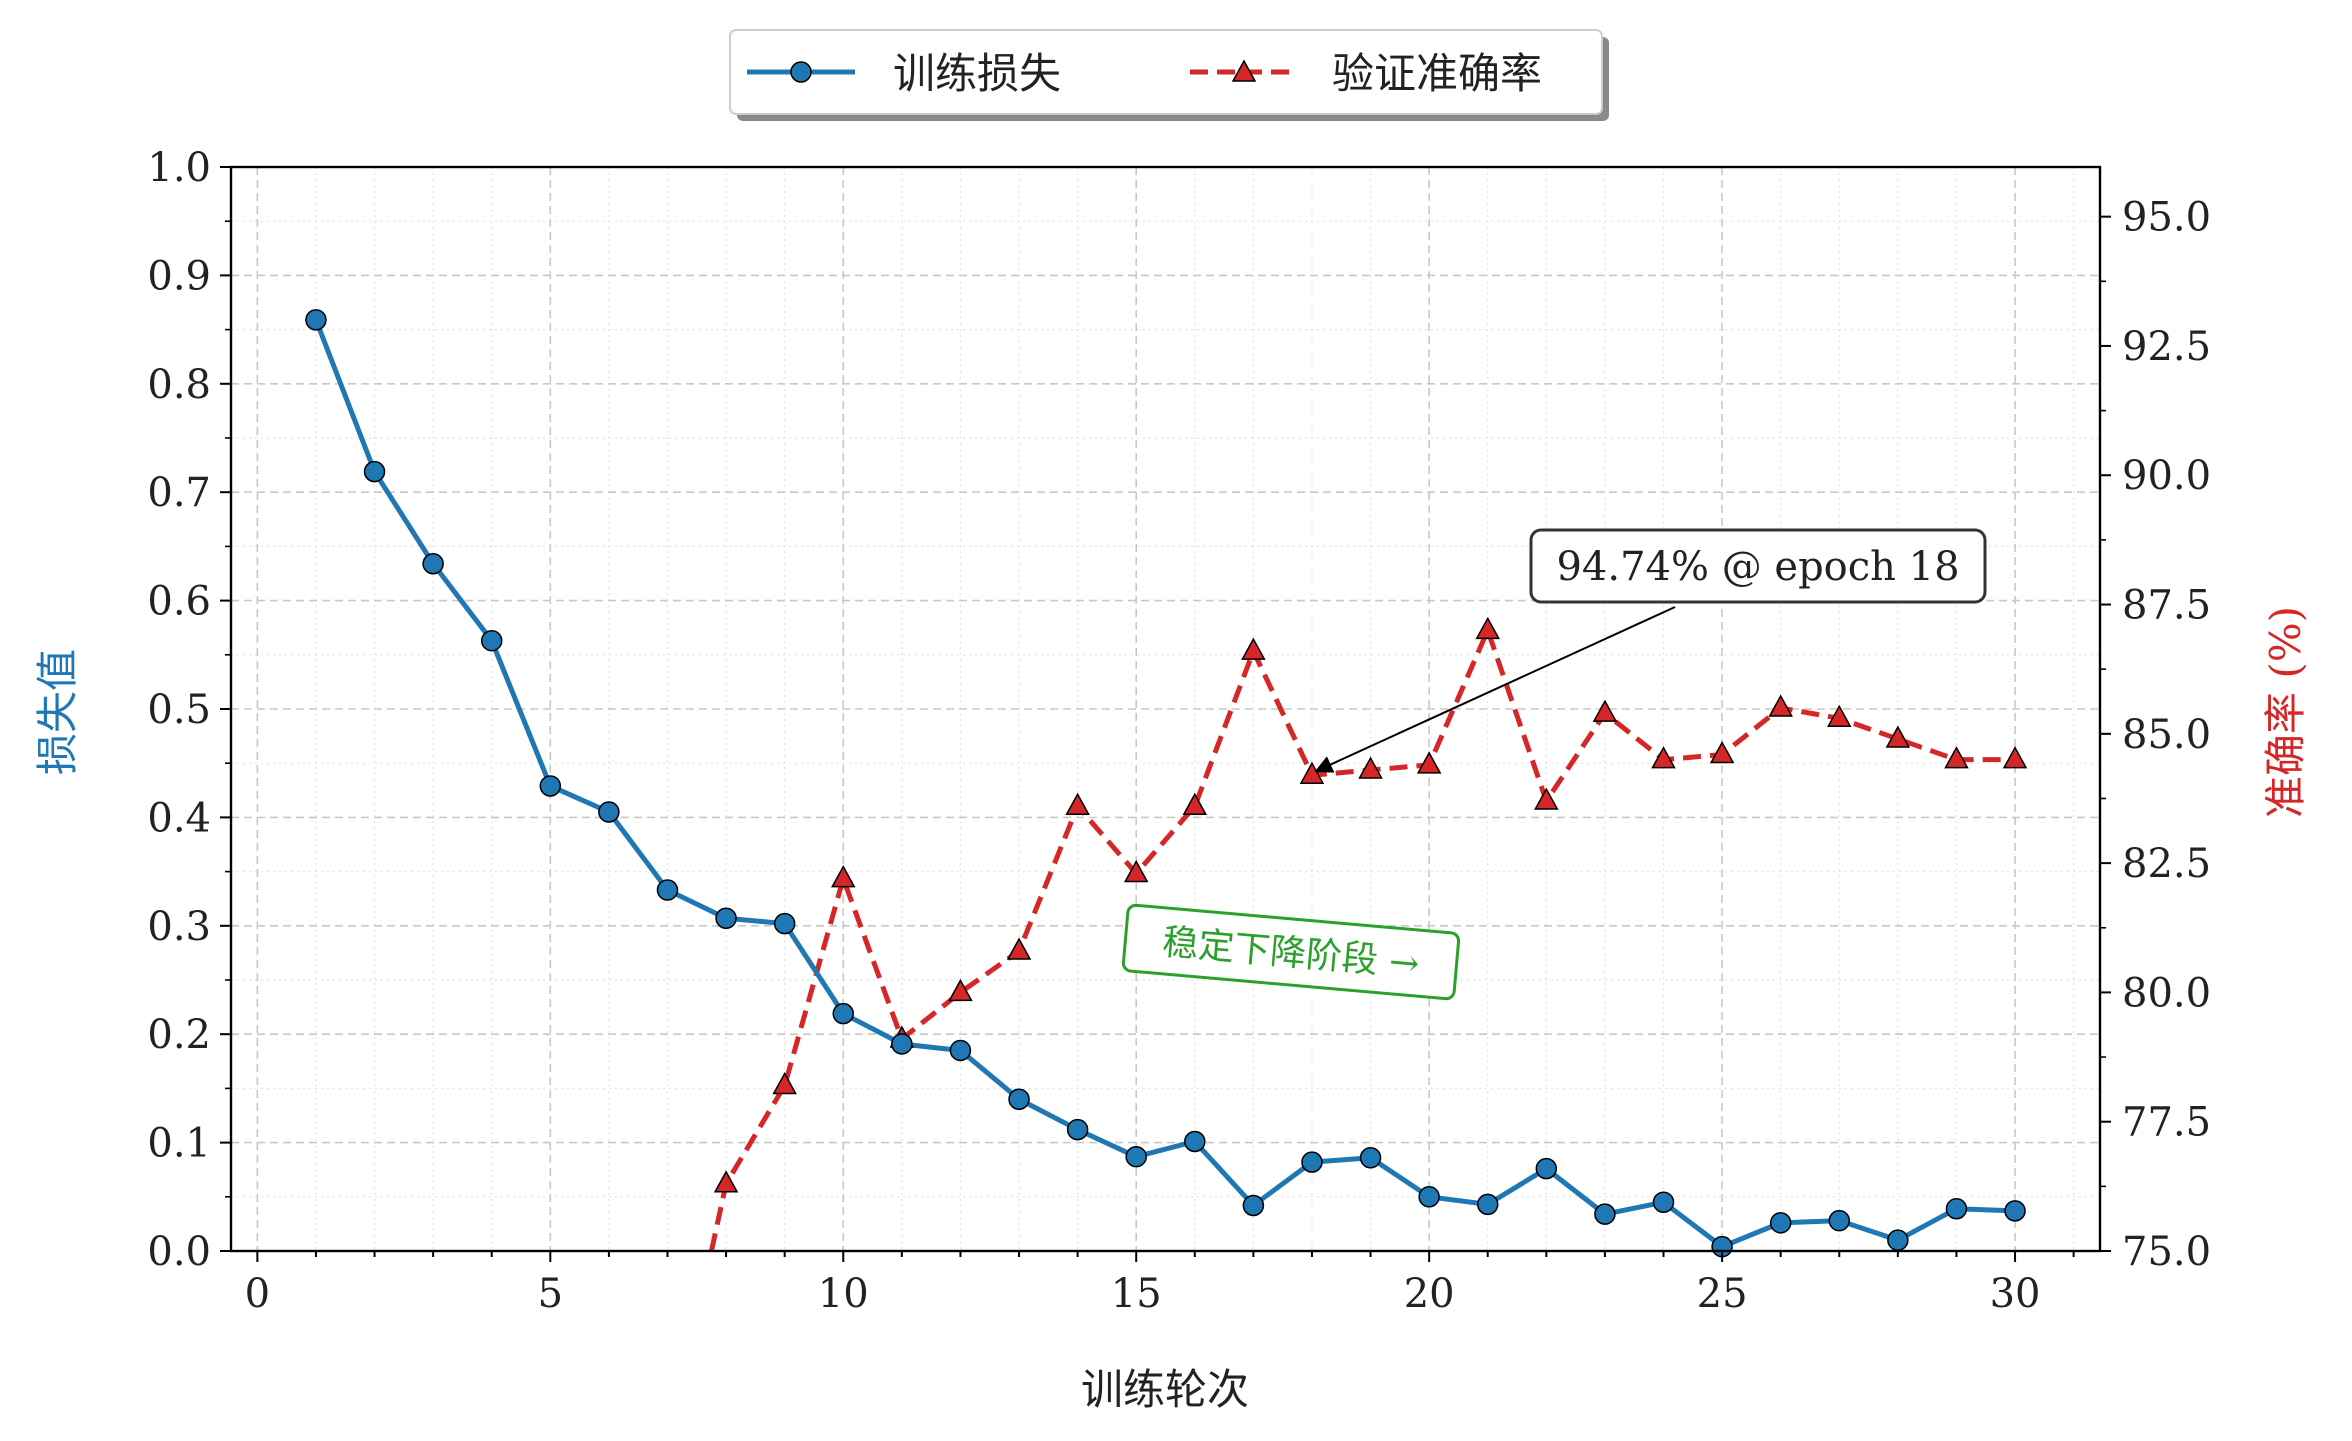 The height and width of the screenshot is (1441, 2352). What do you see at coordinates (179, 1035) in the screenshot?
I see `y-left-tick-label: 0.2` at bounding box center [179, 1035].